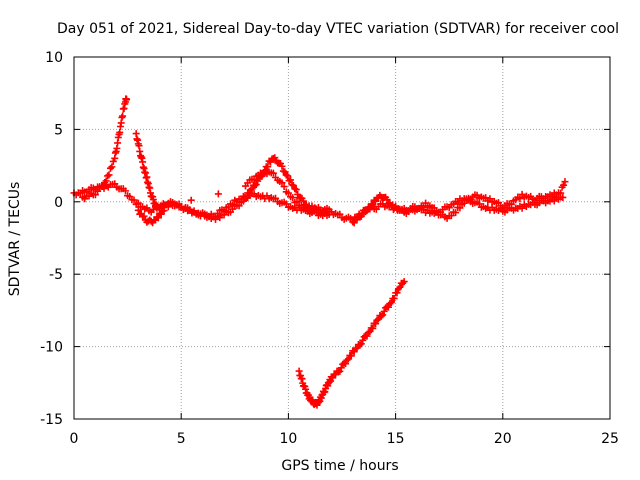  What do you see at coordinates (288, 439) in the screenshot?
I see `x-tick-label: 10` at bounding box center [288, 439].